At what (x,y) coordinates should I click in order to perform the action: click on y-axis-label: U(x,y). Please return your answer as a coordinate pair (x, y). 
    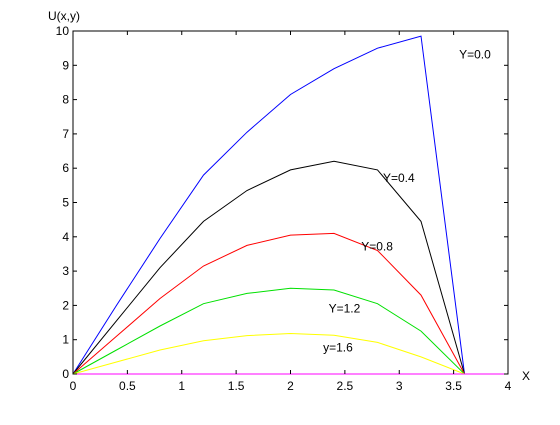
    Looking at the image, I should click on (64, 16).